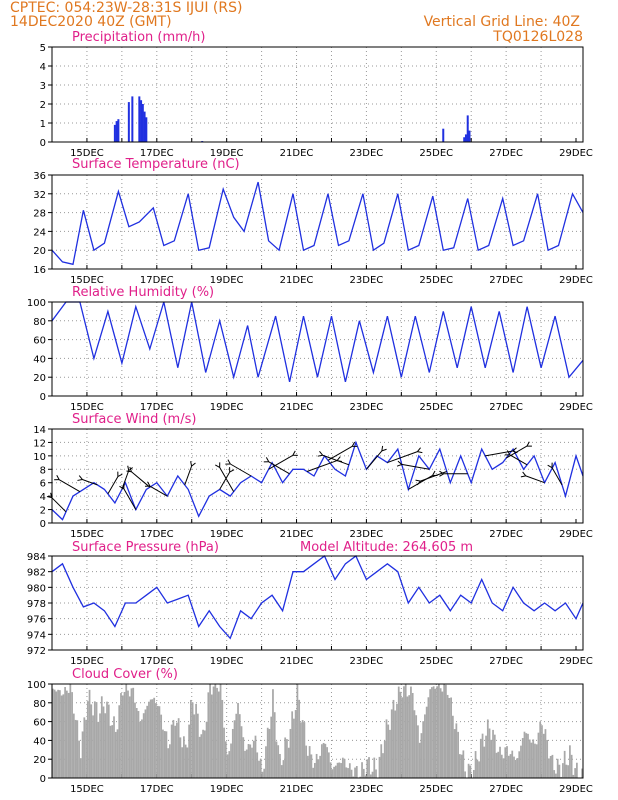  I want to click on date-label: 23DEC, so click(367, 534).